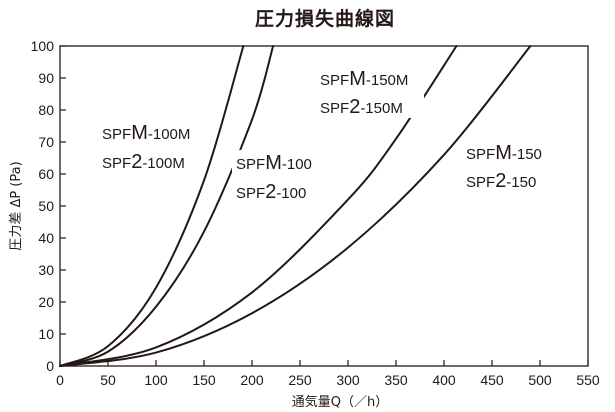 The image size is (615, 412). What do you see at coordinates (43, 46) in the screenshot?
I see `y-tick-label-100: 100` at bounding box center [43, 46].